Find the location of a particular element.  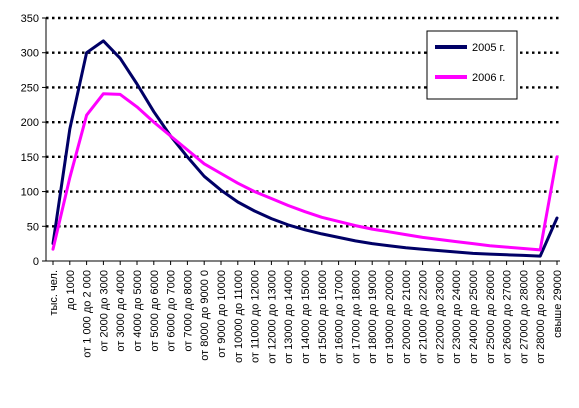

y-tick-labels: 0 50 100 150 200 250 300 350 is located at coordinates (30, 140).